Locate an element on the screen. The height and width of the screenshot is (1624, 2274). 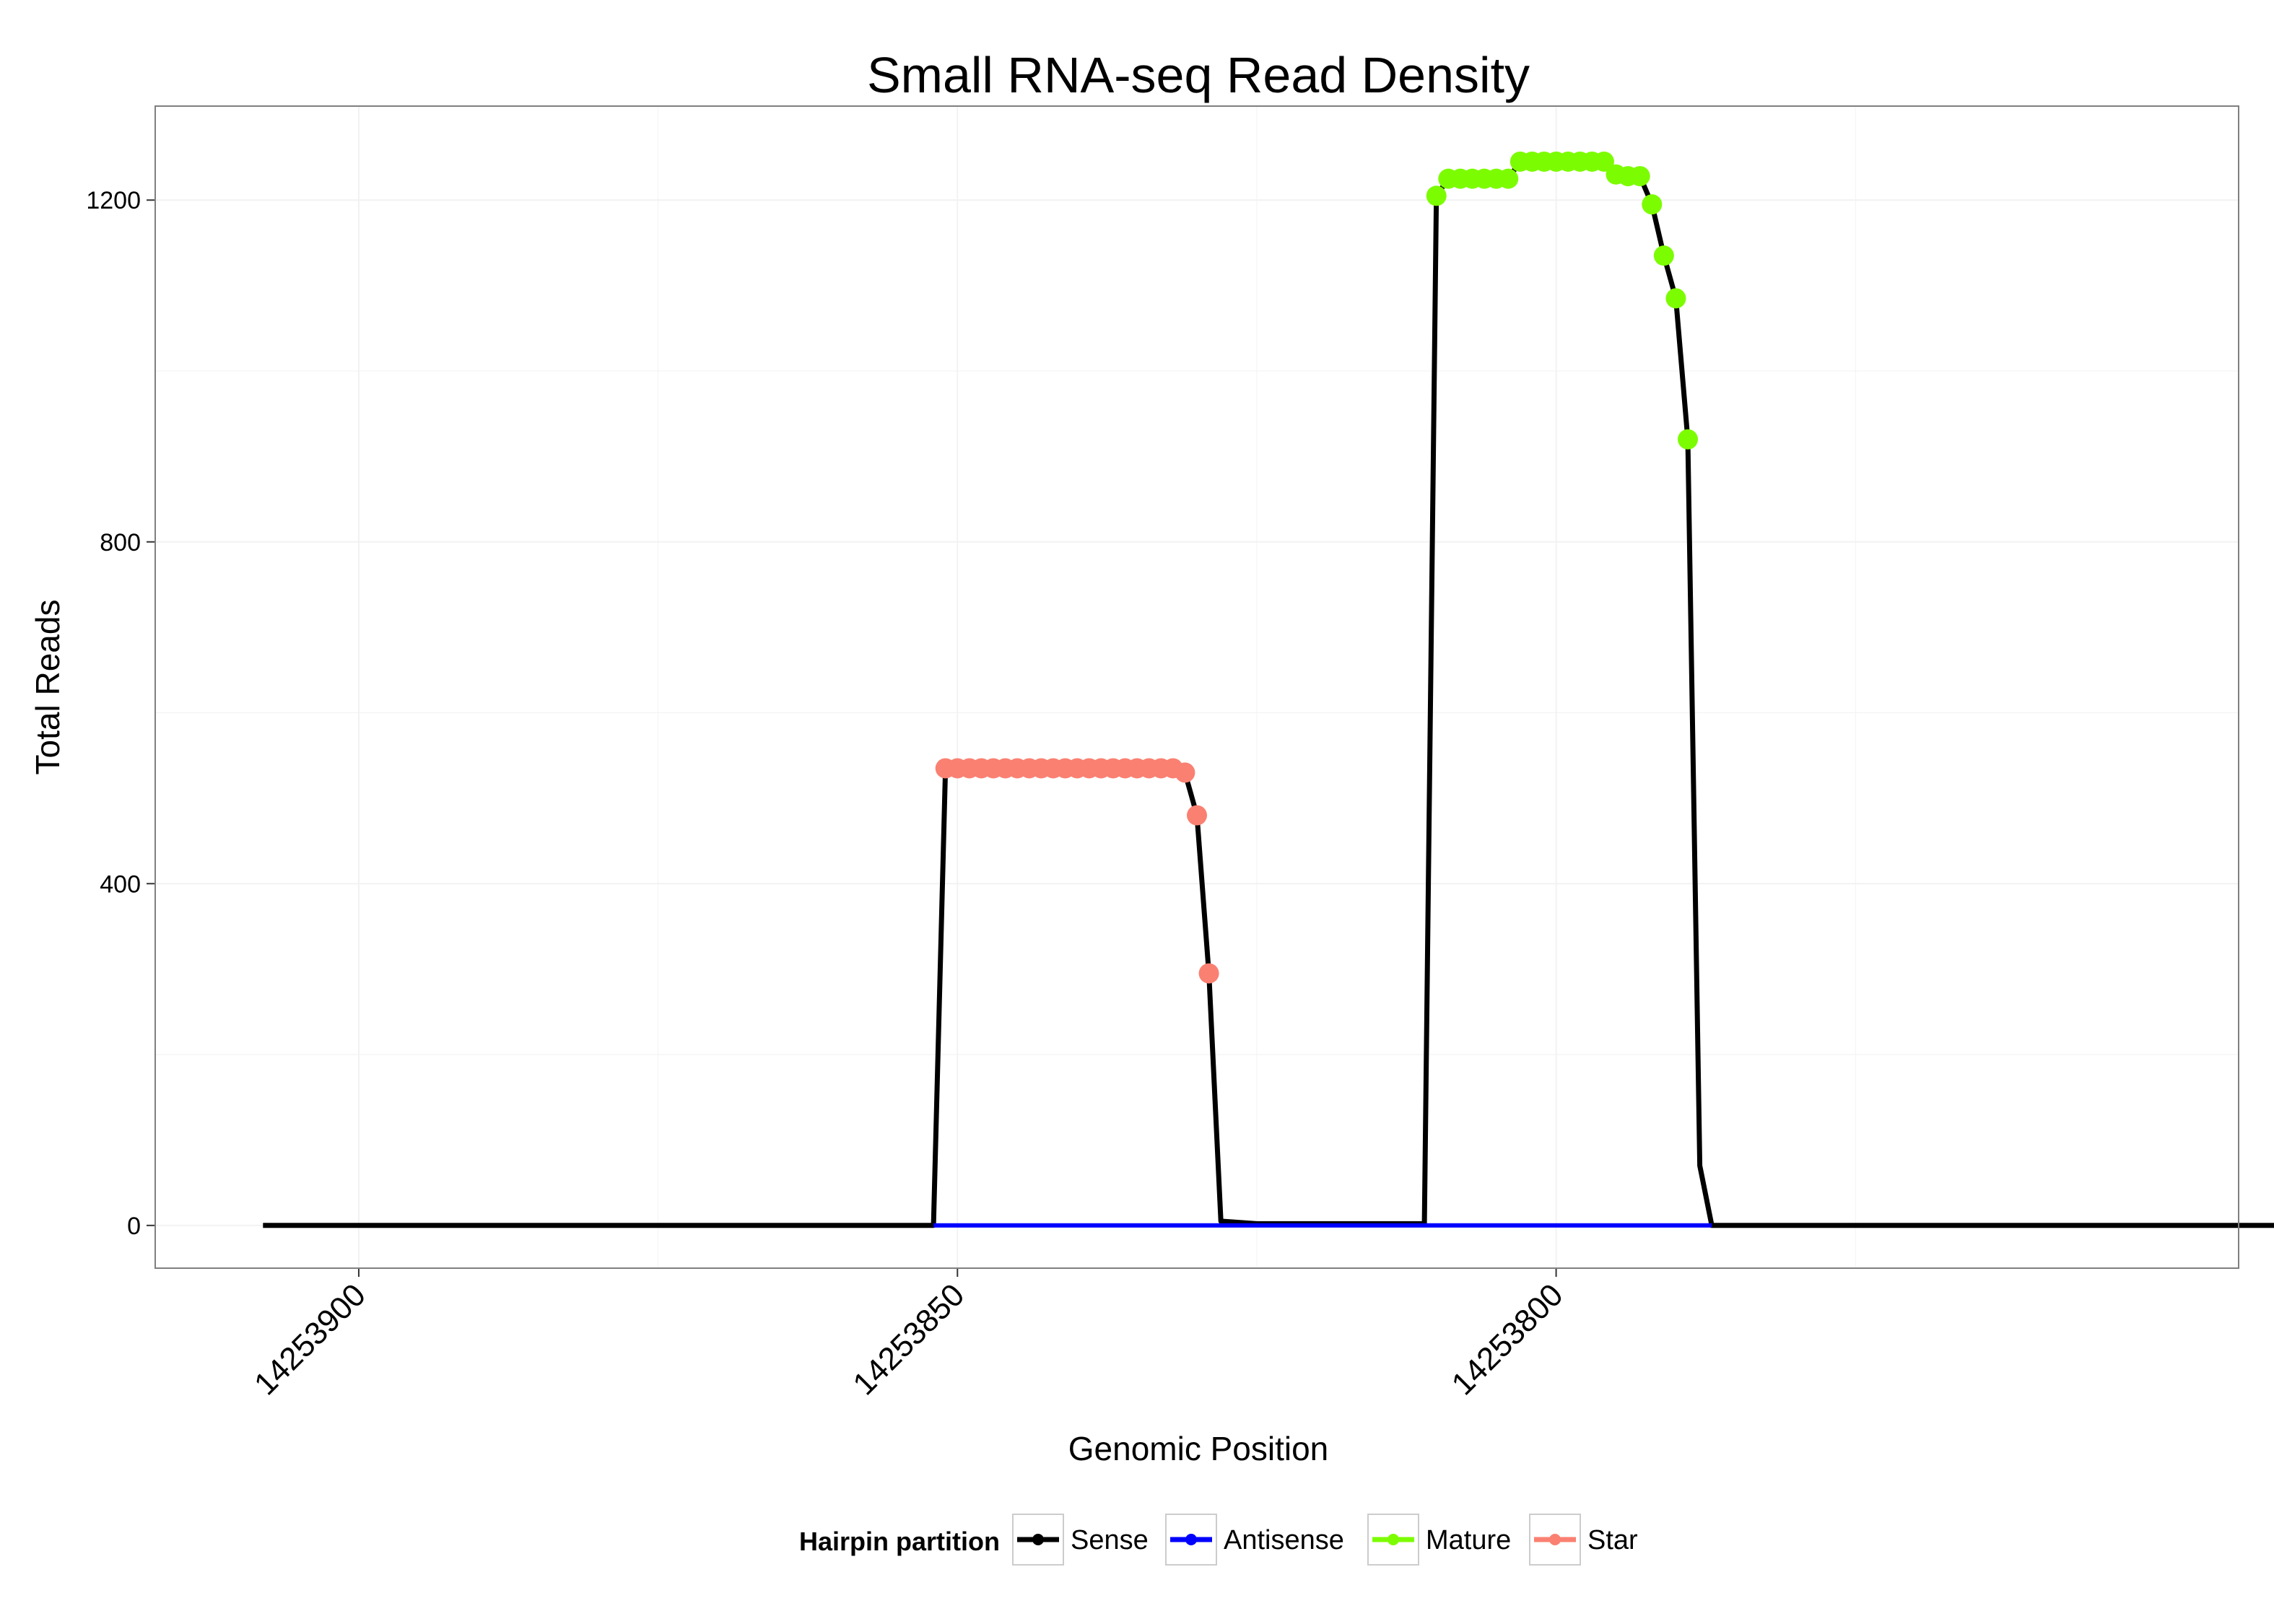
legend-item-mature: Mature is located at coordinates (1439, 1540).